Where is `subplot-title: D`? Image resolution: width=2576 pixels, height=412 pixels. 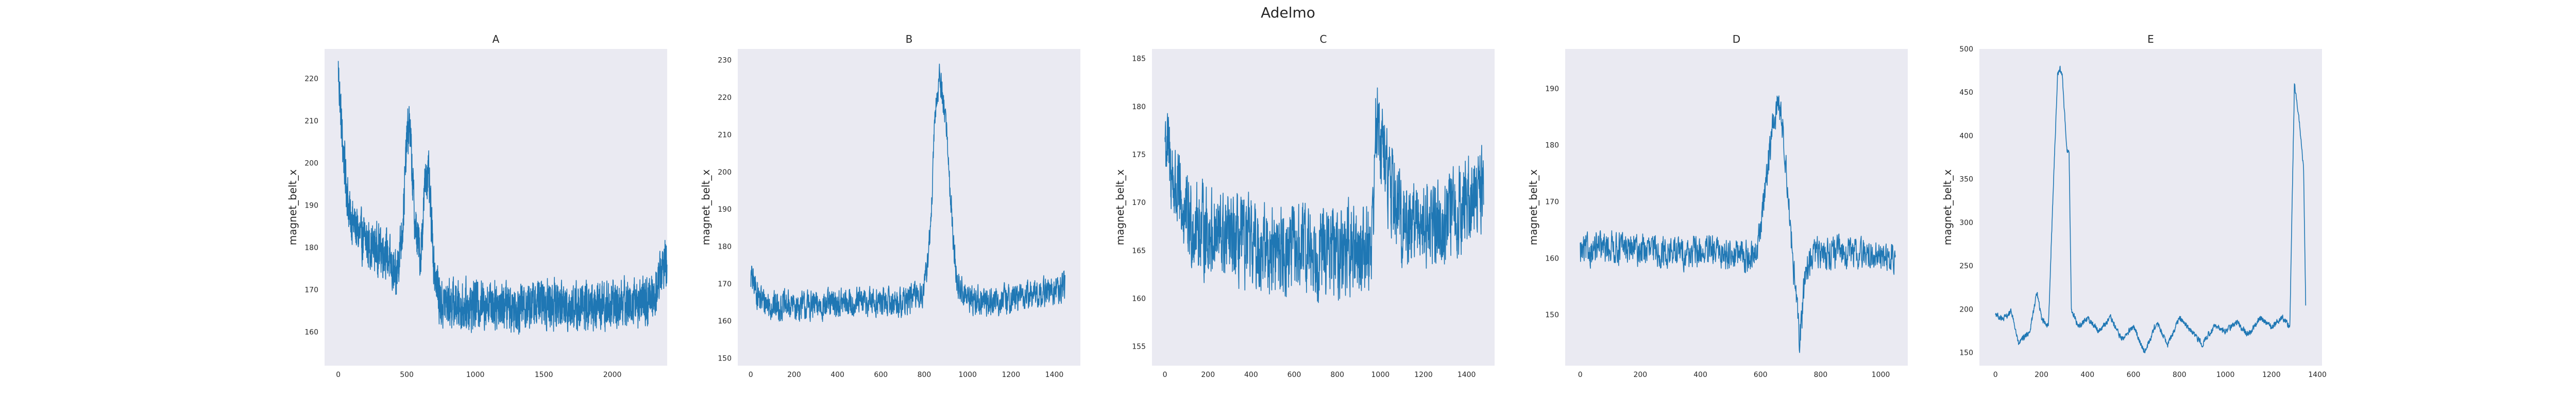 subplot-title: D is located at coordinates (1736, 39).